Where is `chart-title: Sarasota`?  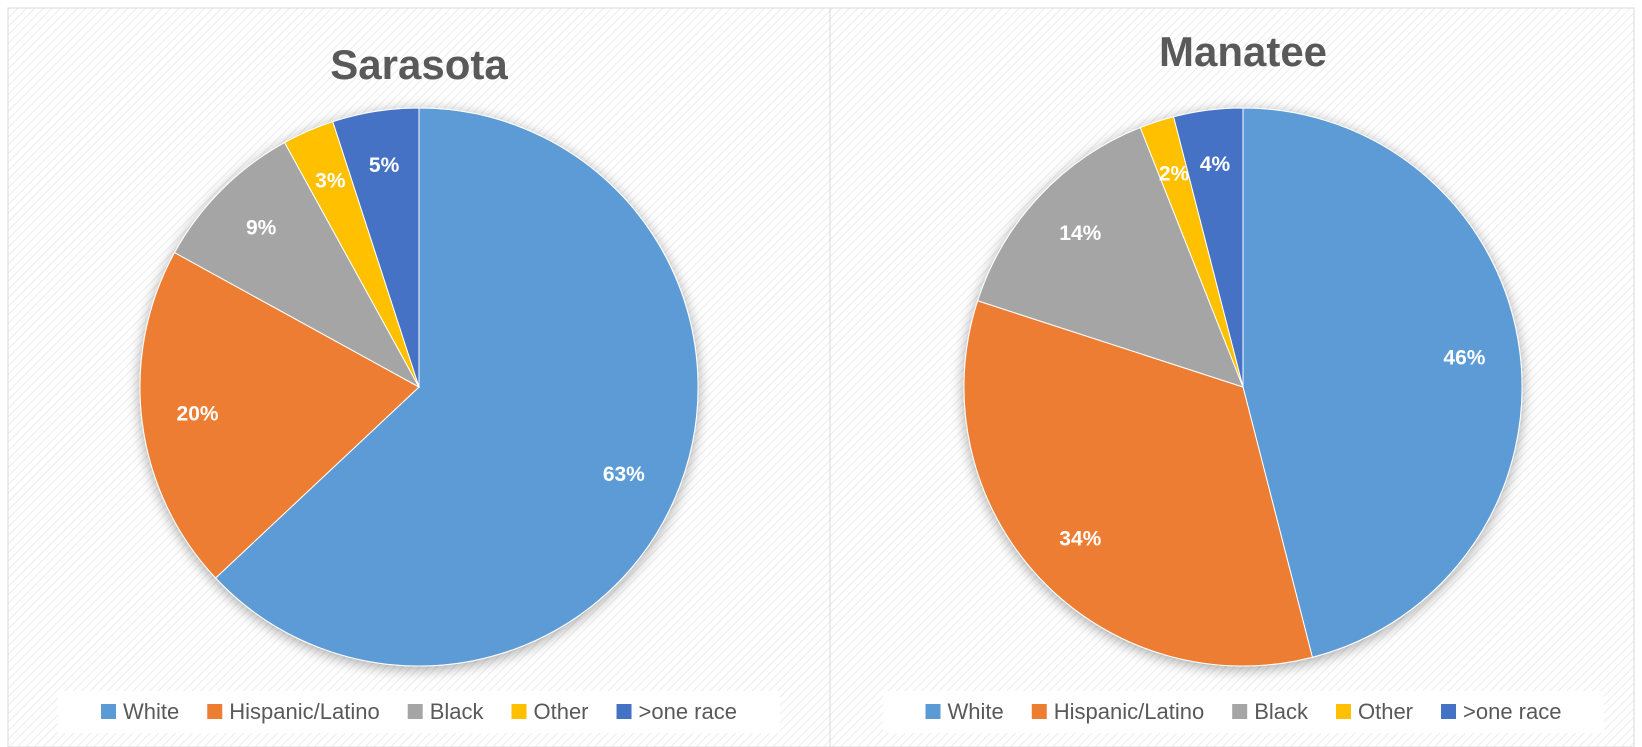
chart-title: Sarasota is located at coordinates (419, 64).